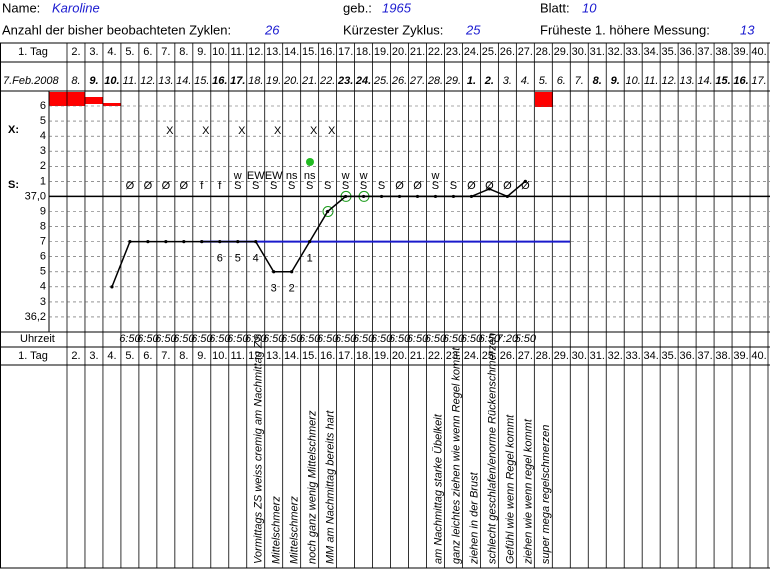  What do you see at coordinates (201, 52) in the screenshot?
I see `day-number: 9.` at bounding box center [201, 52].